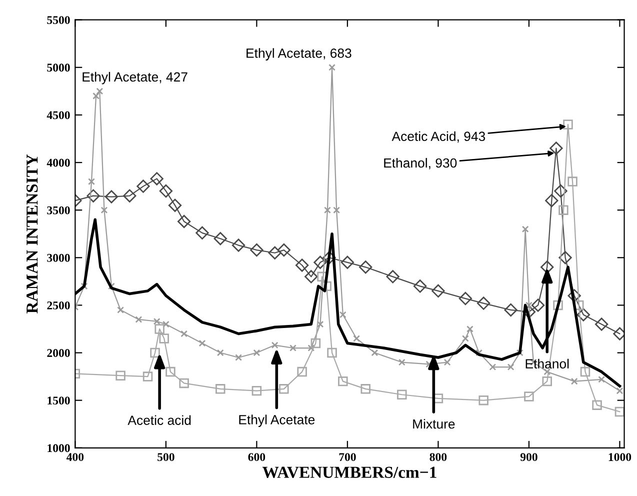  I want to click on x-tick-label: 400, so click(75, 457).